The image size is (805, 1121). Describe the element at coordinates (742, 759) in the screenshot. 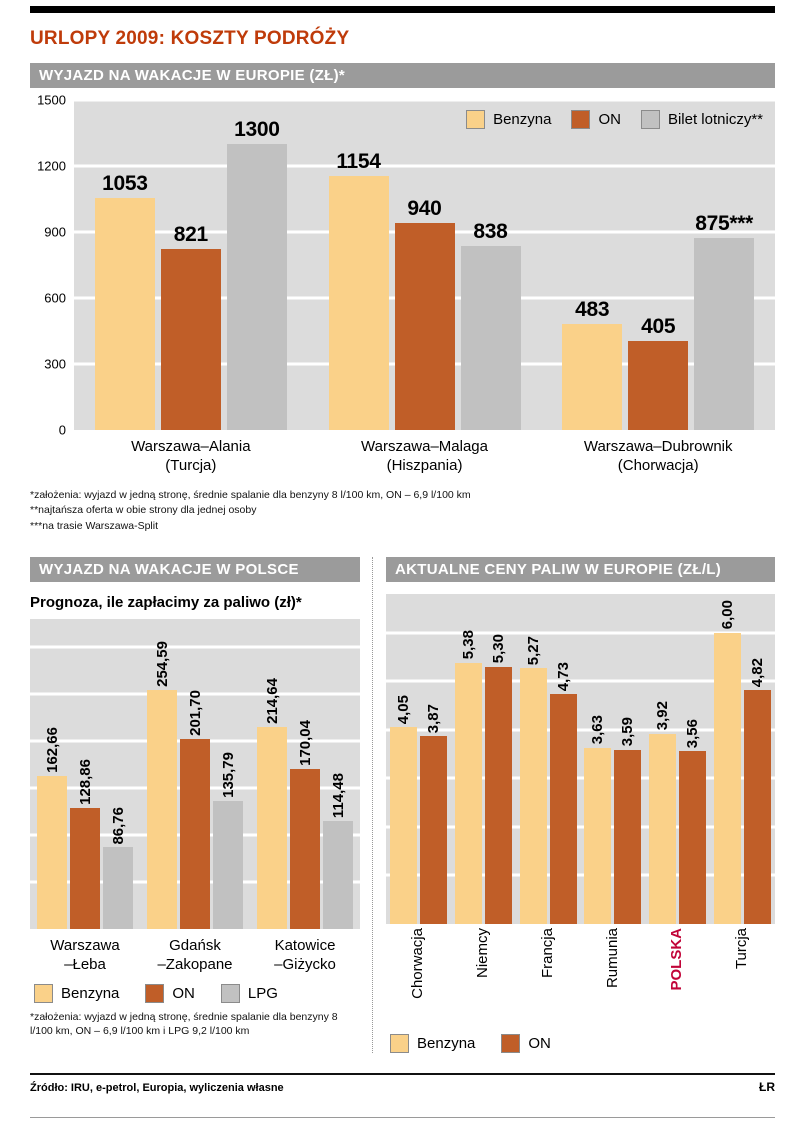

I see `bar-group: 6,00 4,82` at that location.